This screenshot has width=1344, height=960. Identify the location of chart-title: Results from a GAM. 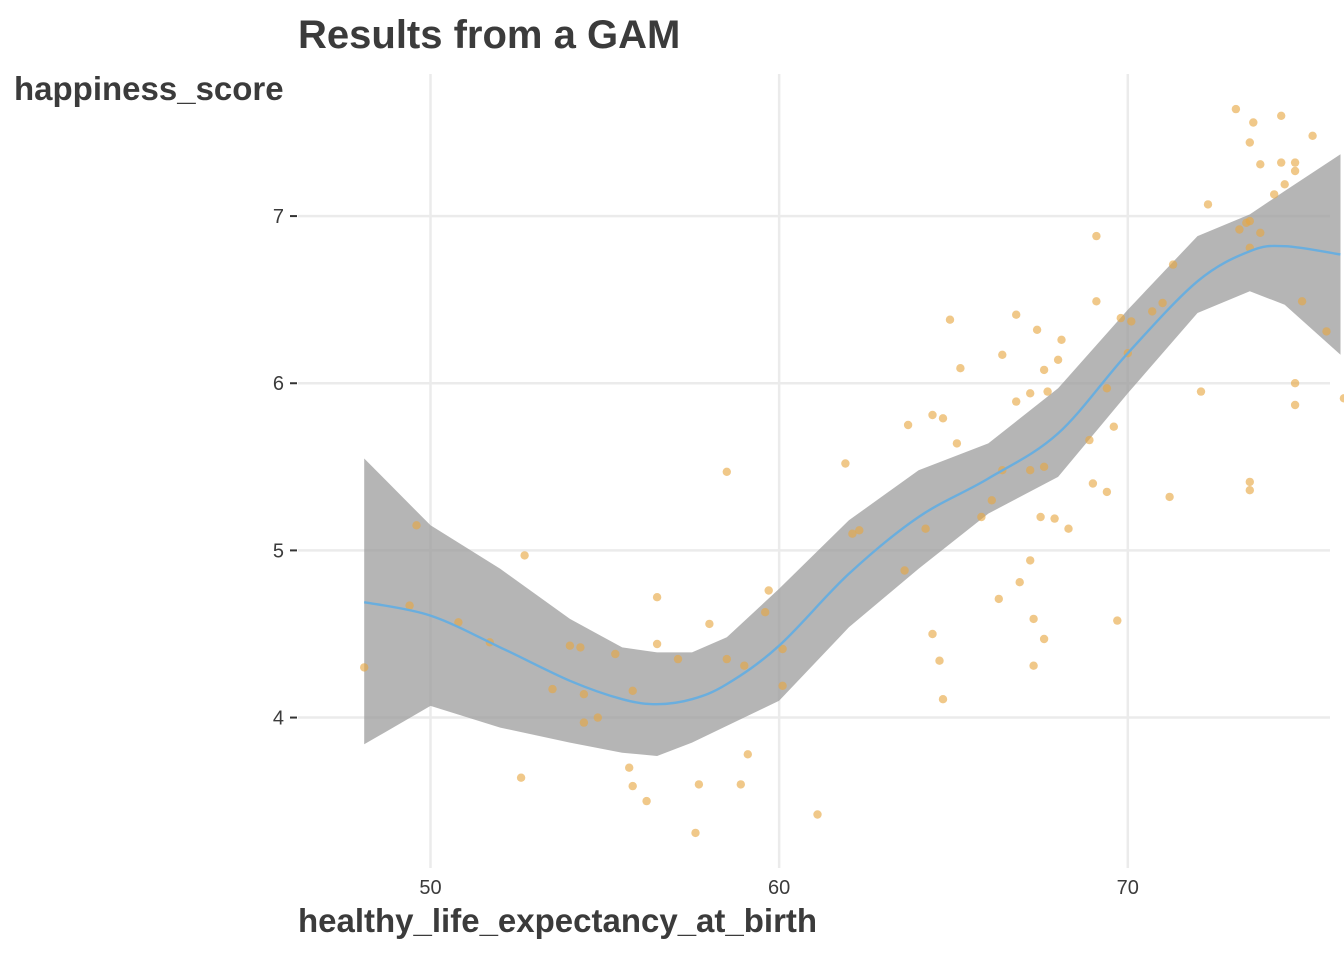
(489, 35).